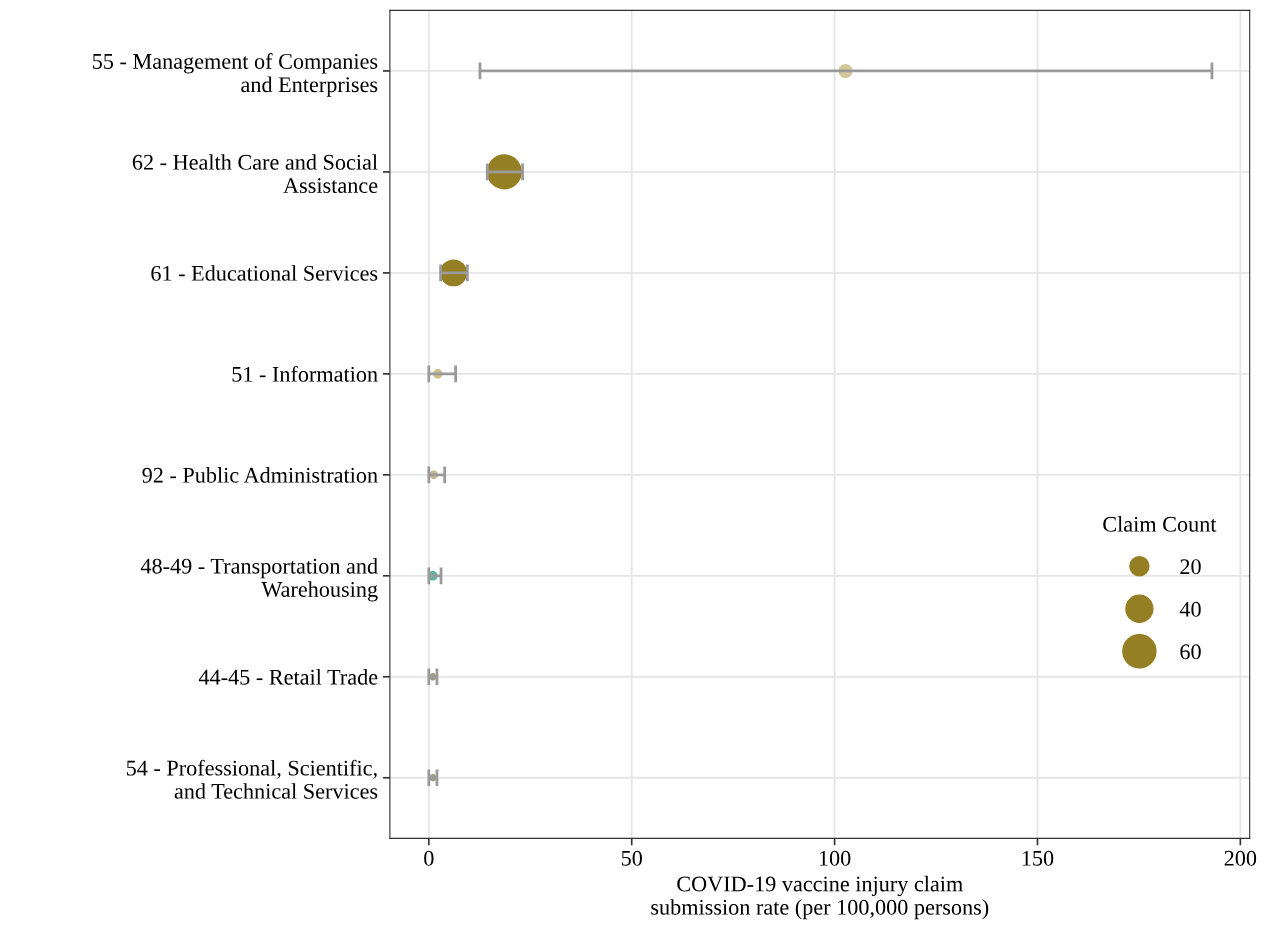  What do you see at coordinates (1190, 652) in the screenshot?
I see `legend-label: 60` at bounding box center [1190, 652].